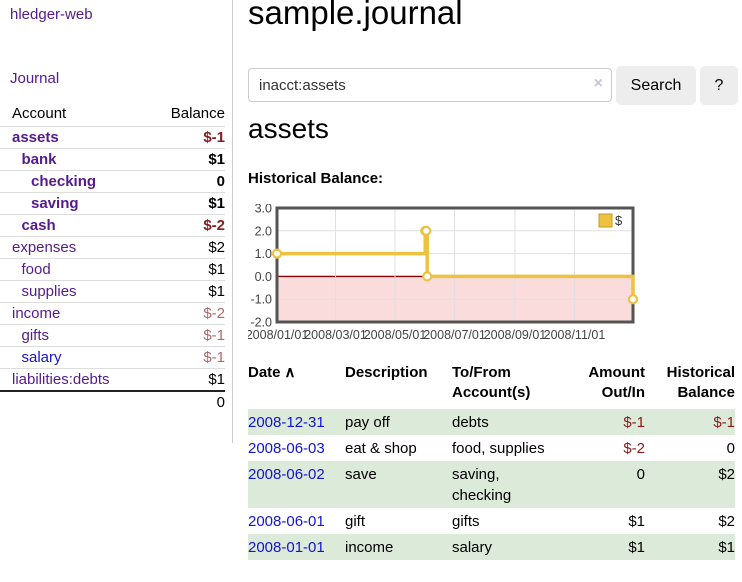 The image size is (742, 582). What do you see at coordinates (455, 265) in the screenshot?
I see `chart-border` at bounding box center [455, 265].